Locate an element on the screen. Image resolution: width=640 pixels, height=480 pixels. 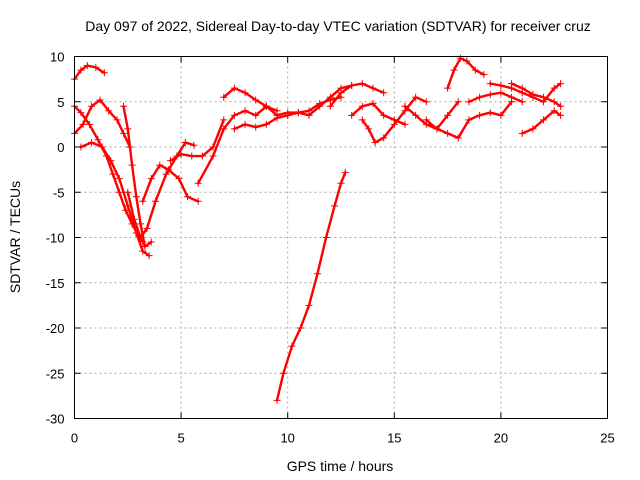
y-tick-label: -10 is located at coordinates (55, 238).